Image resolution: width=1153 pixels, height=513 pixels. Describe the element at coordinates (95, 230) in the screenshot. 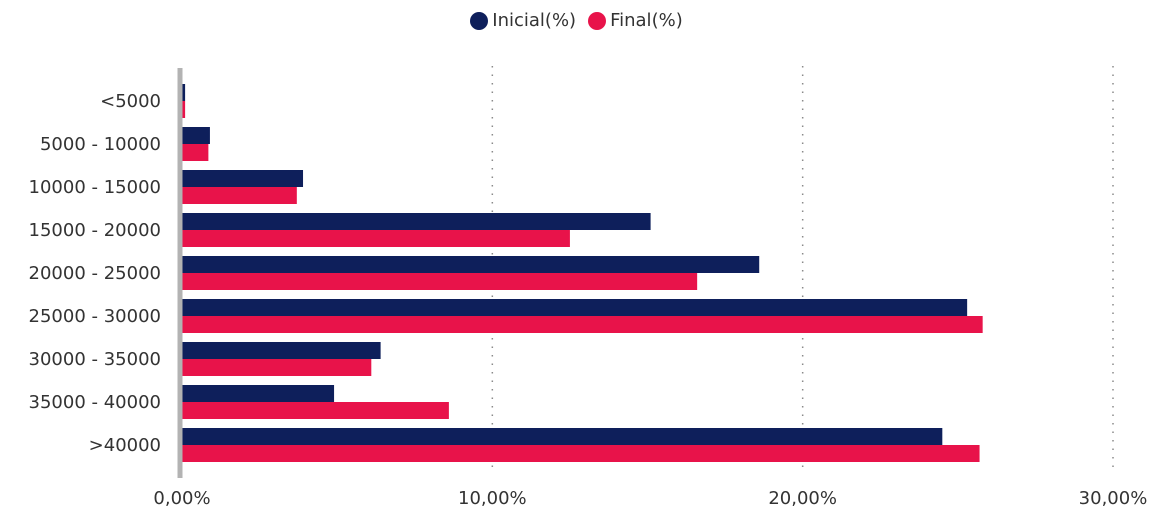

I see `y-tick-label-3: 15000 - 20000` at that location.